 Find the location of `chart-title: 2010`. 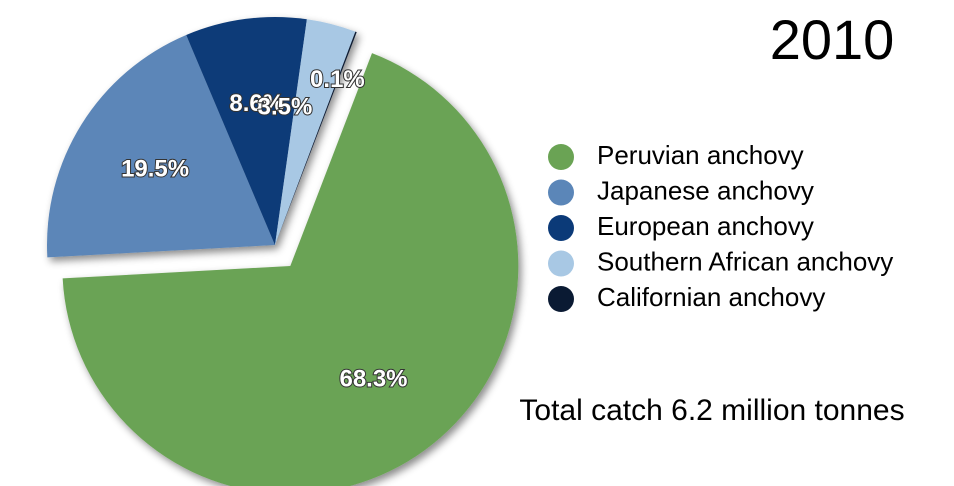

chart-title: 2010 is located at coordinates (832, 39).